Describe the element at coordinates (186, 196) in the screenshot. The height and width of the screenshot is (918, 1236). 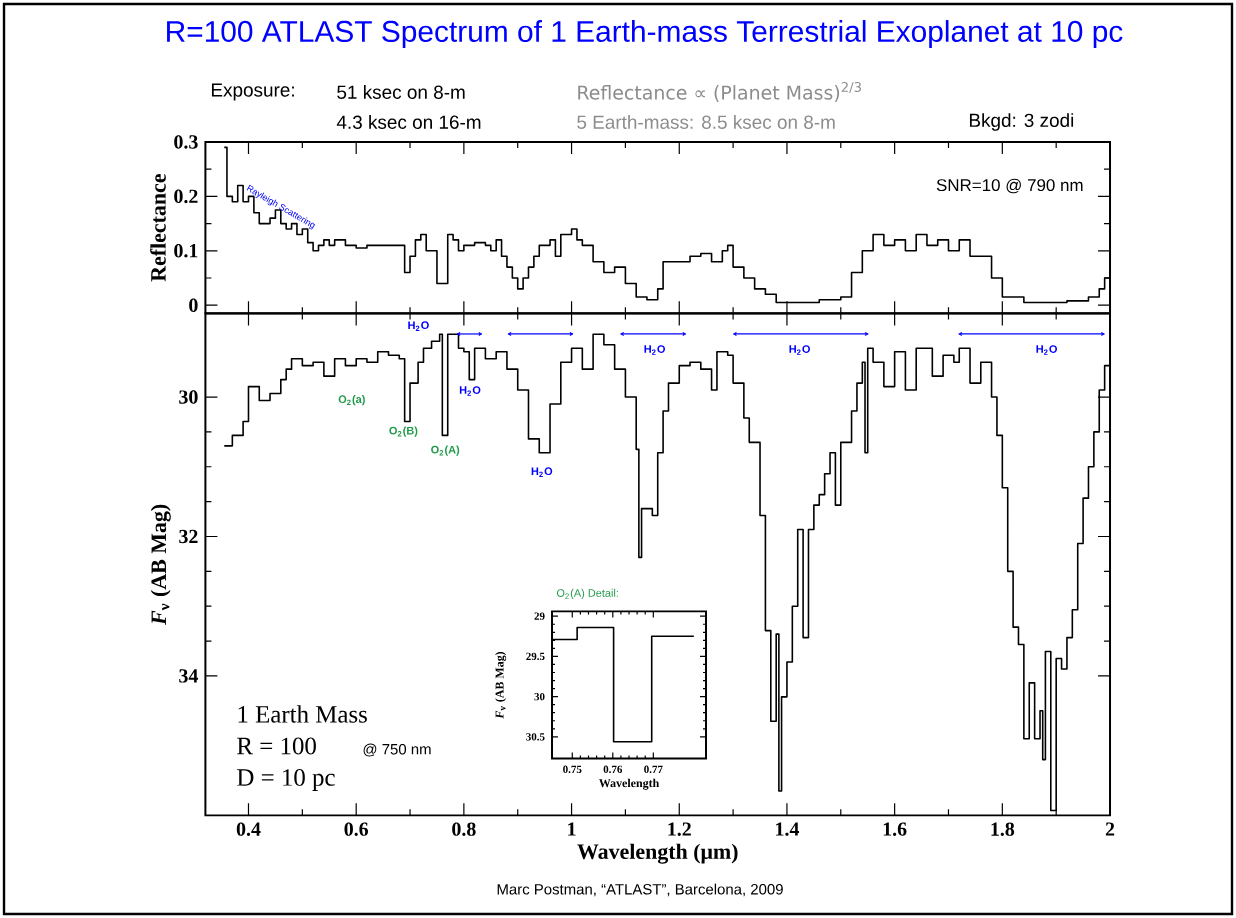
I see `y-tick-label: 0.2` at that location.